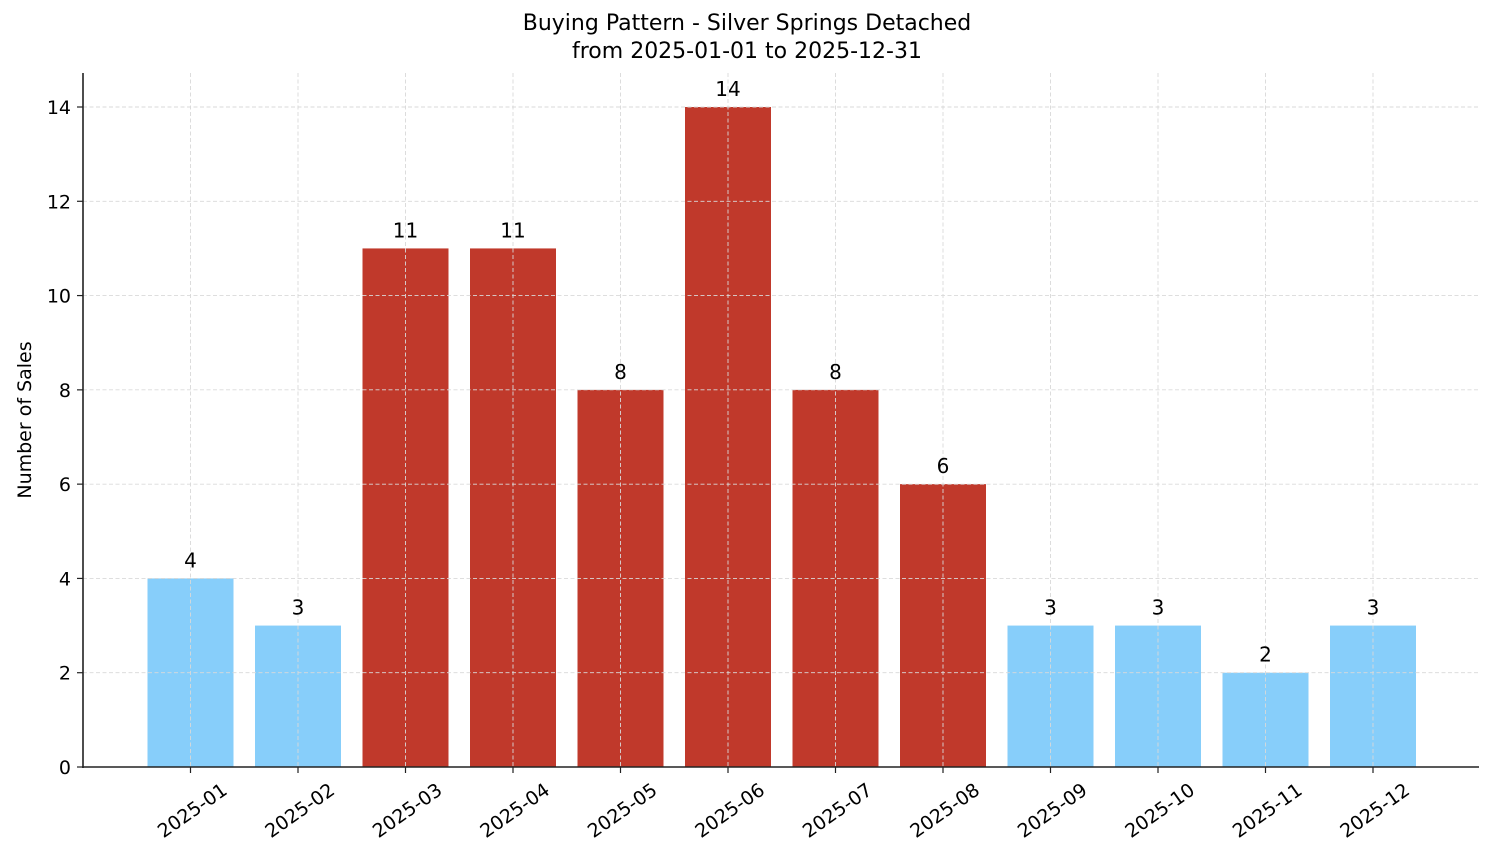 The image size is (1494, 863). What do you see at coordinates (747, 51) in the screenshot?
I see `chart-subtitle: from 2025-01-01 to 2025-12-31` at bounding box center [747, 51].